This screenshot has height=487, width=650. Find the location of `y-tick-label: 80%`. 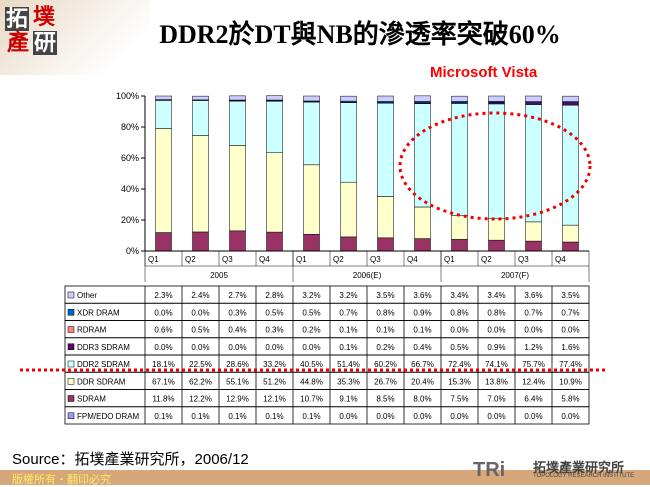

y-tick-label: 80% is located at coordinates (130, 127).